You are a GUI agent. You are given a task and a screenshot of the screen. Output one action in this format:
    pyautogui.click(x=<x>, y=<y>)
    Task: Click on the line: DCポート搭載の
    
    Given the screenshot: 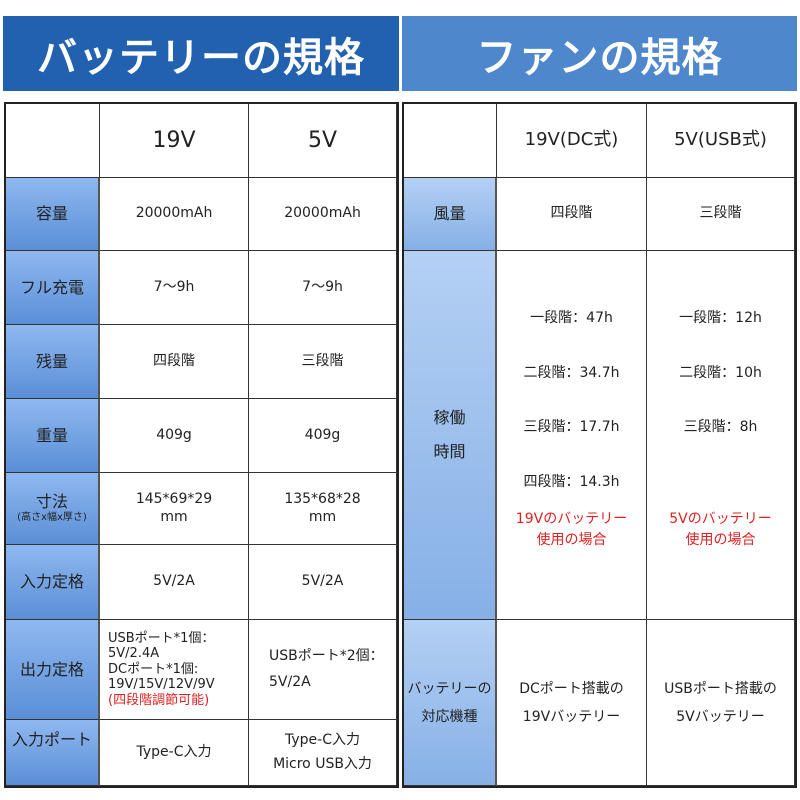 What is the action you would take?
    pyautogui.click(x=571, y=688)
    